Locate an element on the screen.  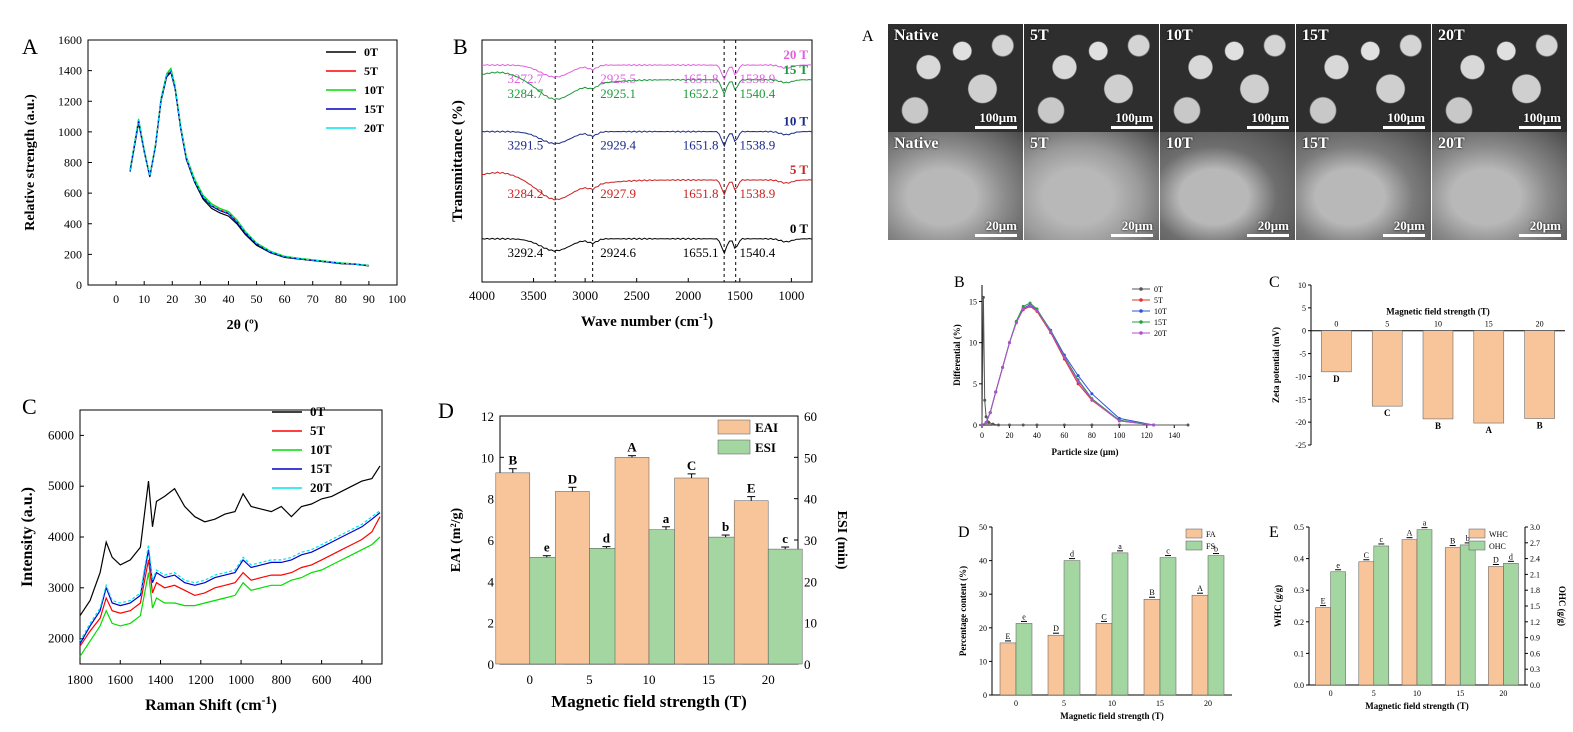
bar-fs is located at coordinates (1216, 625).